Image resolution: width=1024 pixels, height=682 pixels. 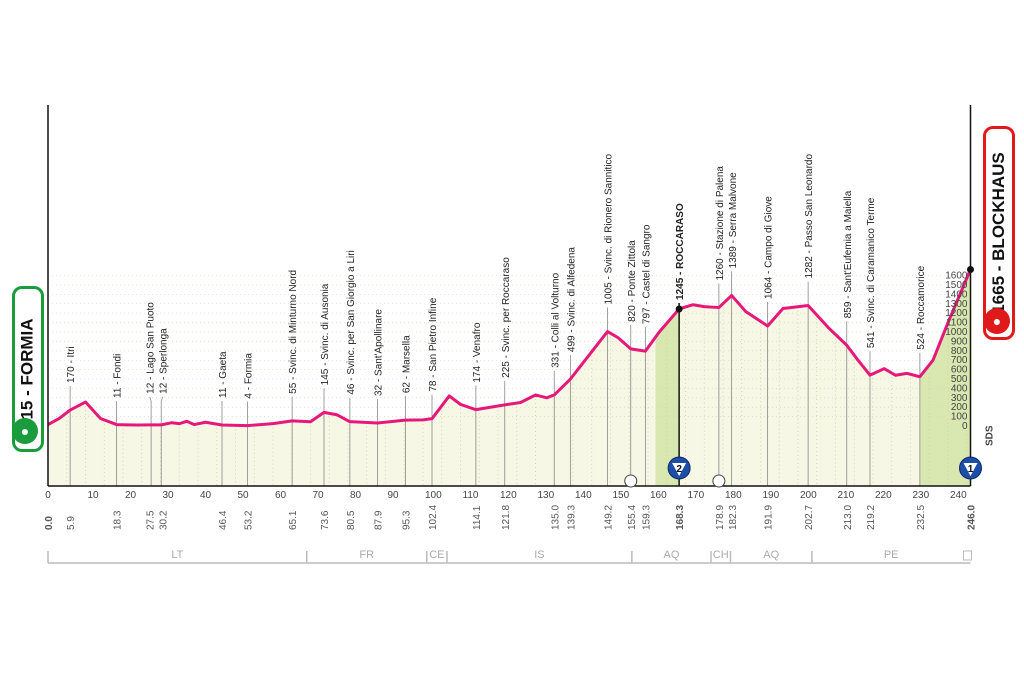 I want to click on x-tick-label: 0, so click(x=48, y=495).